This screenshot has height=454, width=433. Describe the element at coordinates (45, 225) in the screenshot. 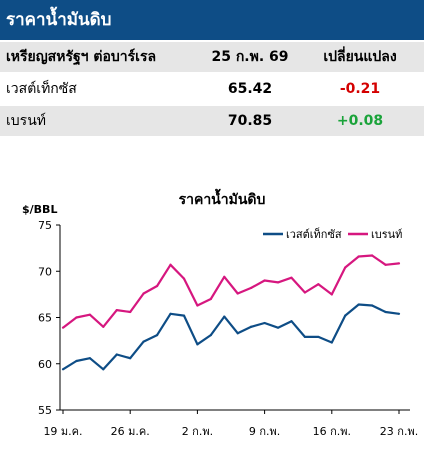

I see `y-tick-label: 75` at that location.